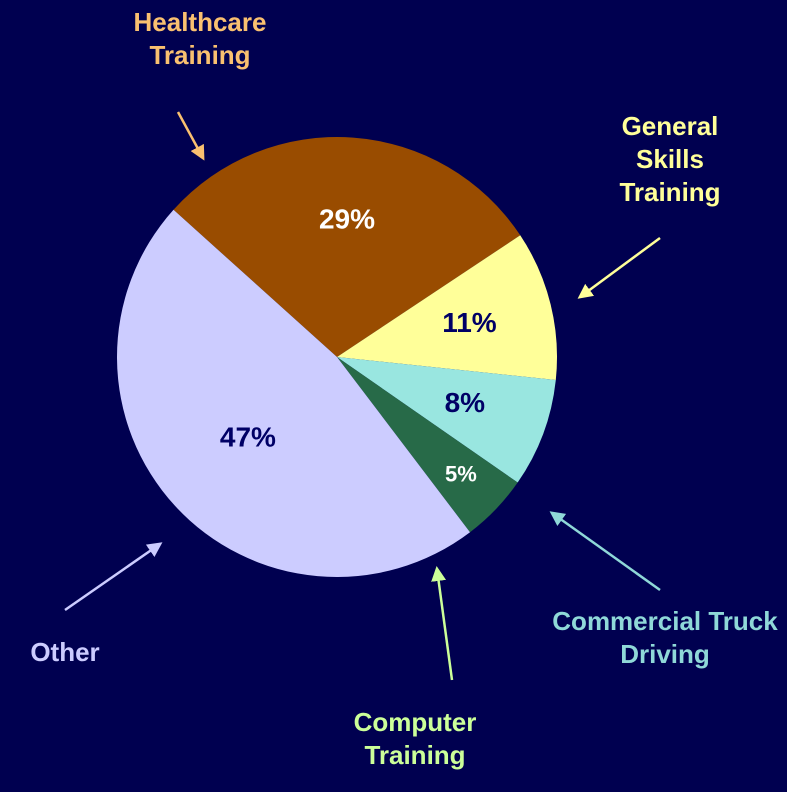  I want to click on value-label: 5%, so click(461, 474).